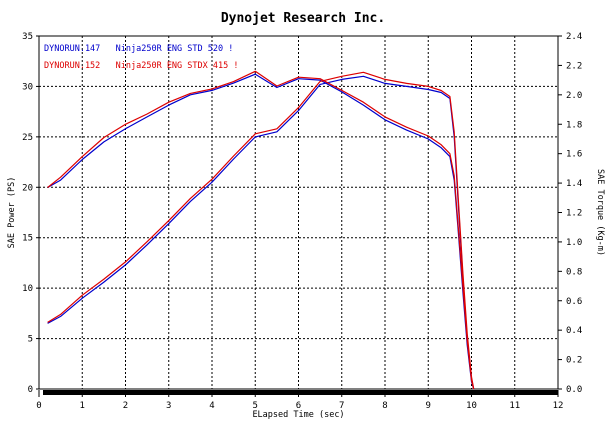 The width and height of the screenshot is (612, 430). What do you see at coordinates (574, 361) in the screenshot?
I see `y2-tick-label: 0.2` at bounding box center [574, 361].